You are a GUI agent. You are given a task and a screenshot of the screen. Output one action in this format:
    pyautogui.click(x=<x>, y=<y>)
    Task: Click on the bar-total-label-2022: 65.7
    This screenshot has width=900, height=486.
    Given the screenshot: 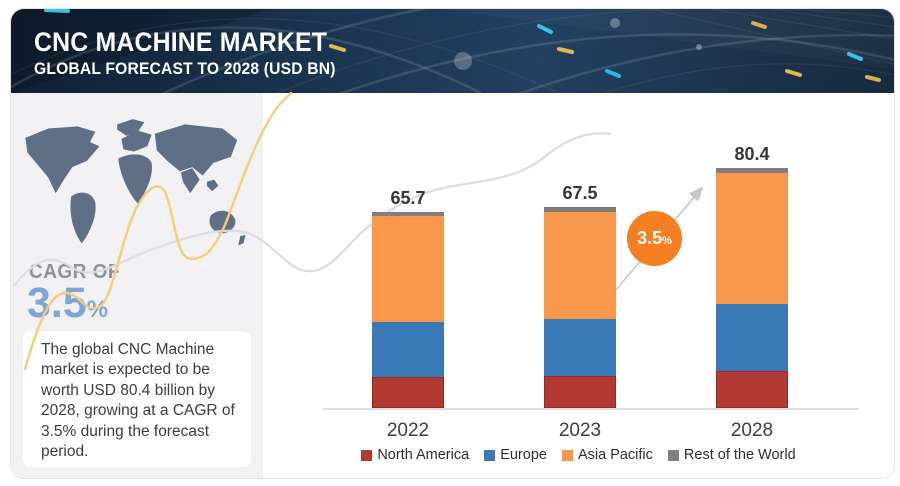 What is the action you would take?
    pyautogui.click(x=408, y=197)
    